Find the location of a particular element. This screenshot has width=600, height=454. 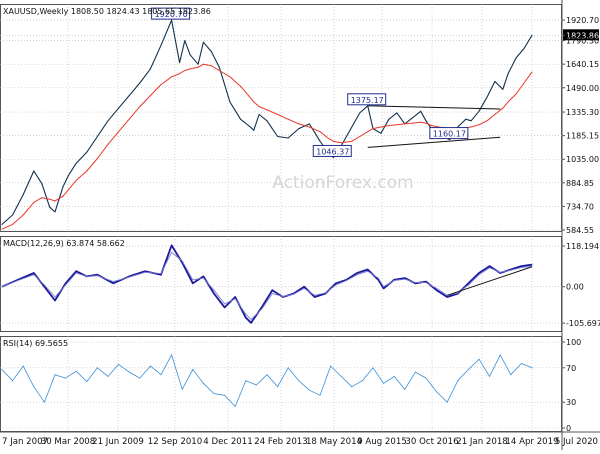

x-tick-label: 14 Apr 2019 is located at coordinates (531, 442).